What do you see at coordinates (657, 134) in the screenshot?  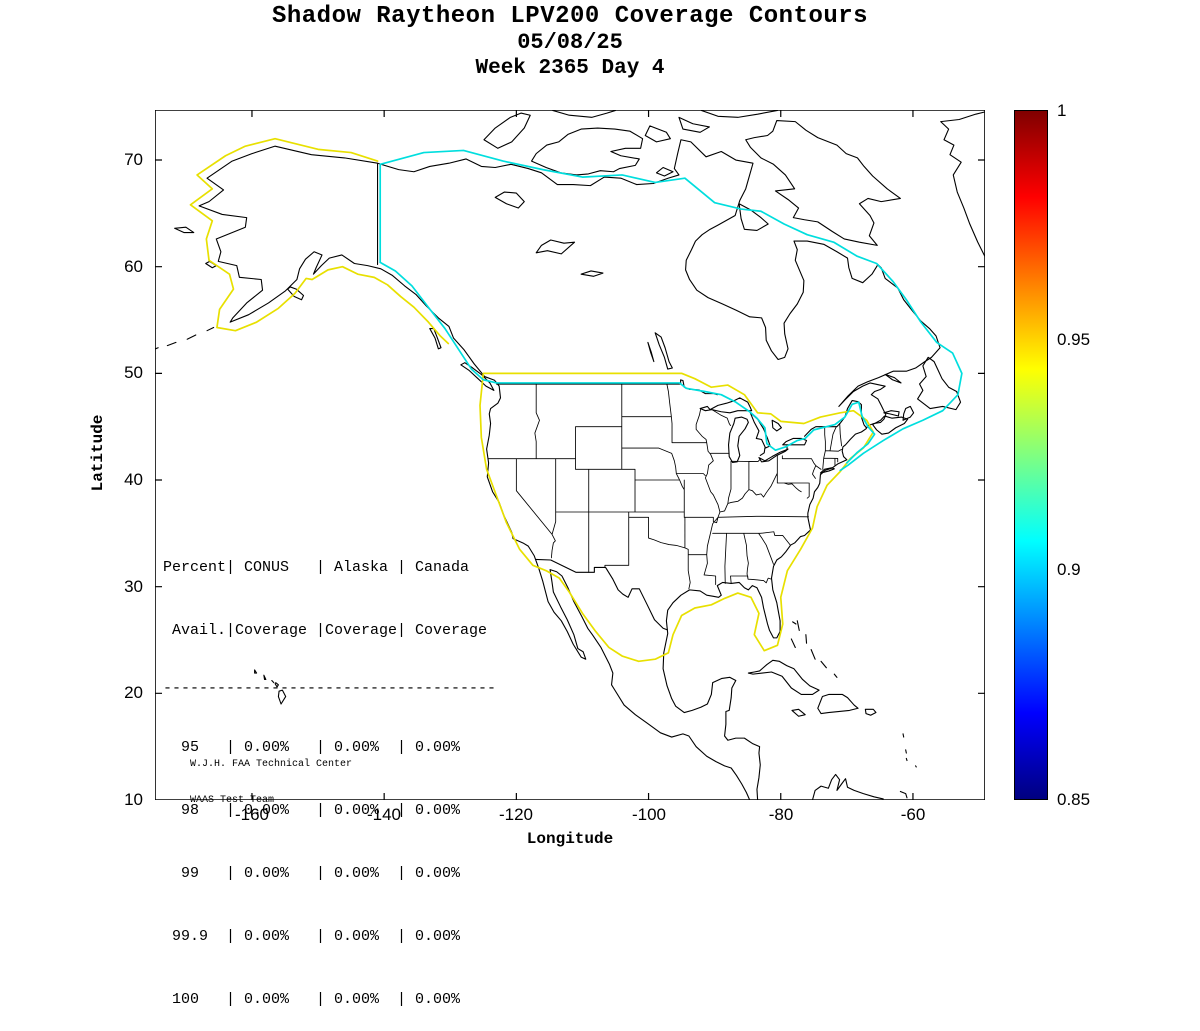 I see `prince-of-wales-island` at bounding box center [657, 134].